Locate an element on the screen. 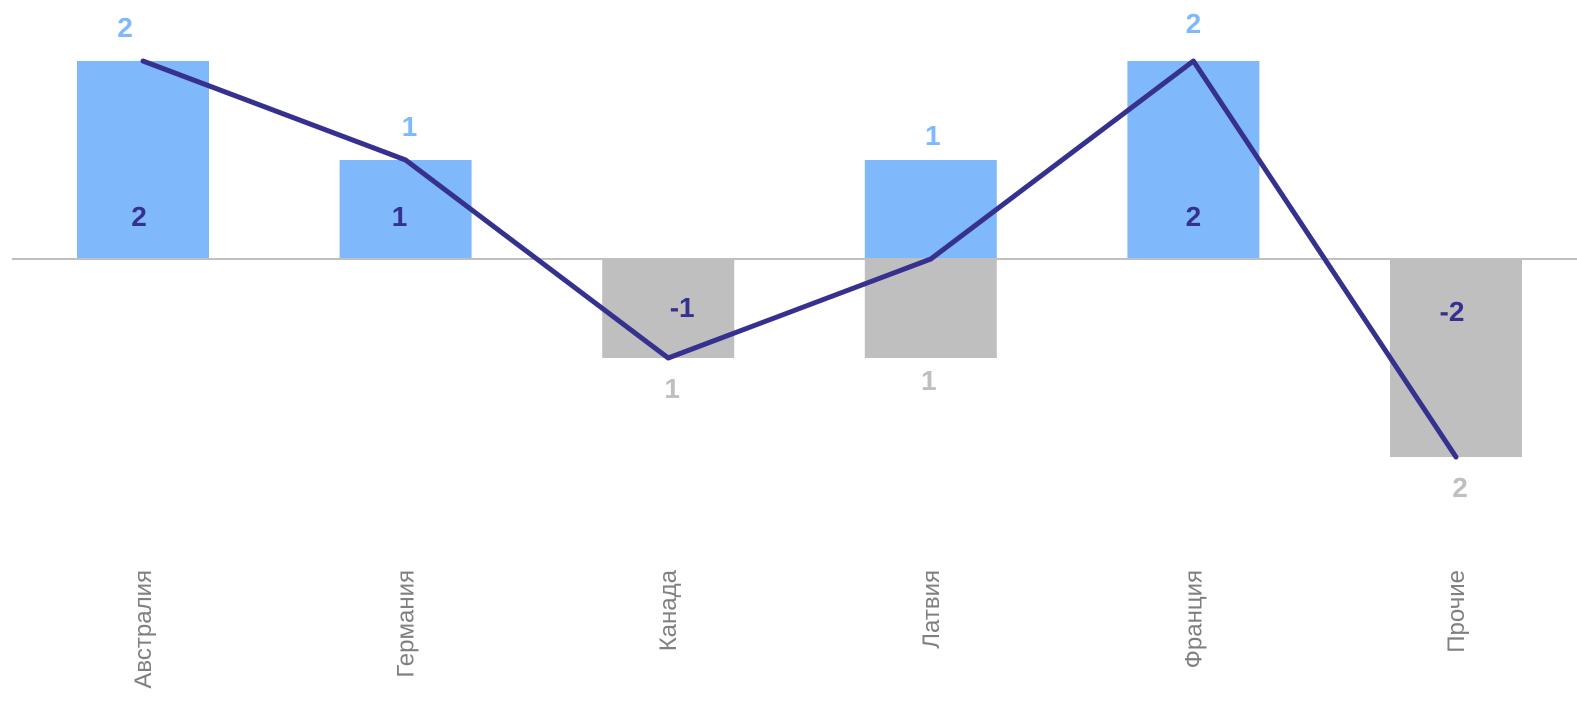  x-tick-label-2: Канада is located at coordinates (668, 610).